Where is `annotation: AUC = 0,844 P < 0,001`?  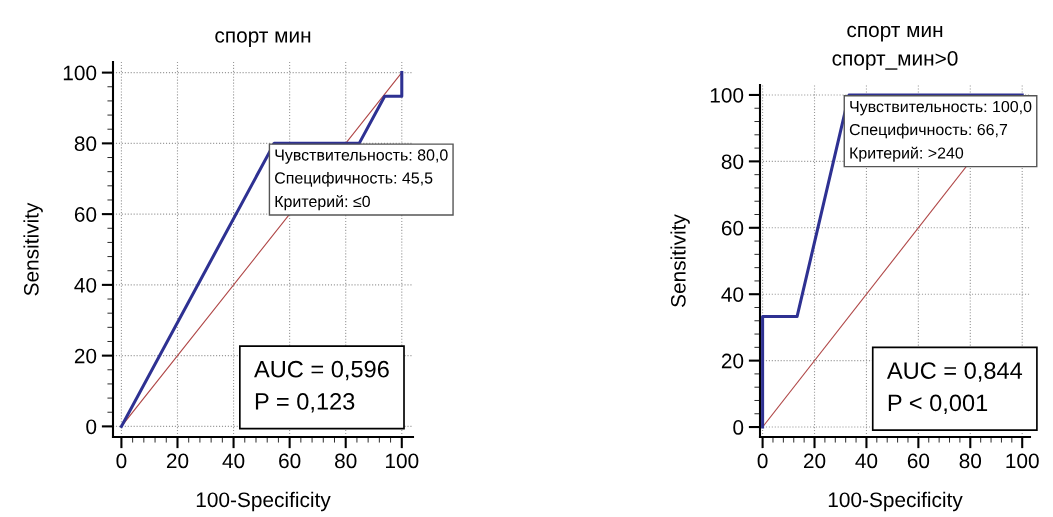
annotation: AUC = 0,844 P < 0,001 is located at coordinates (954, 388).